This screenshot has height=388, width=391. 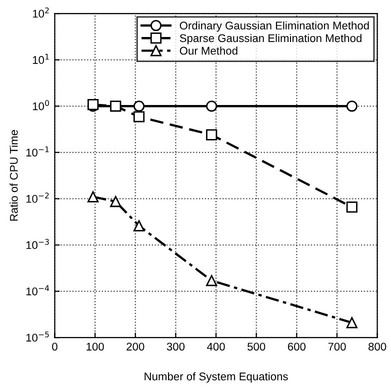 I want to click on x-axis-title: Number of System Equations, so click(x=216, y=377).